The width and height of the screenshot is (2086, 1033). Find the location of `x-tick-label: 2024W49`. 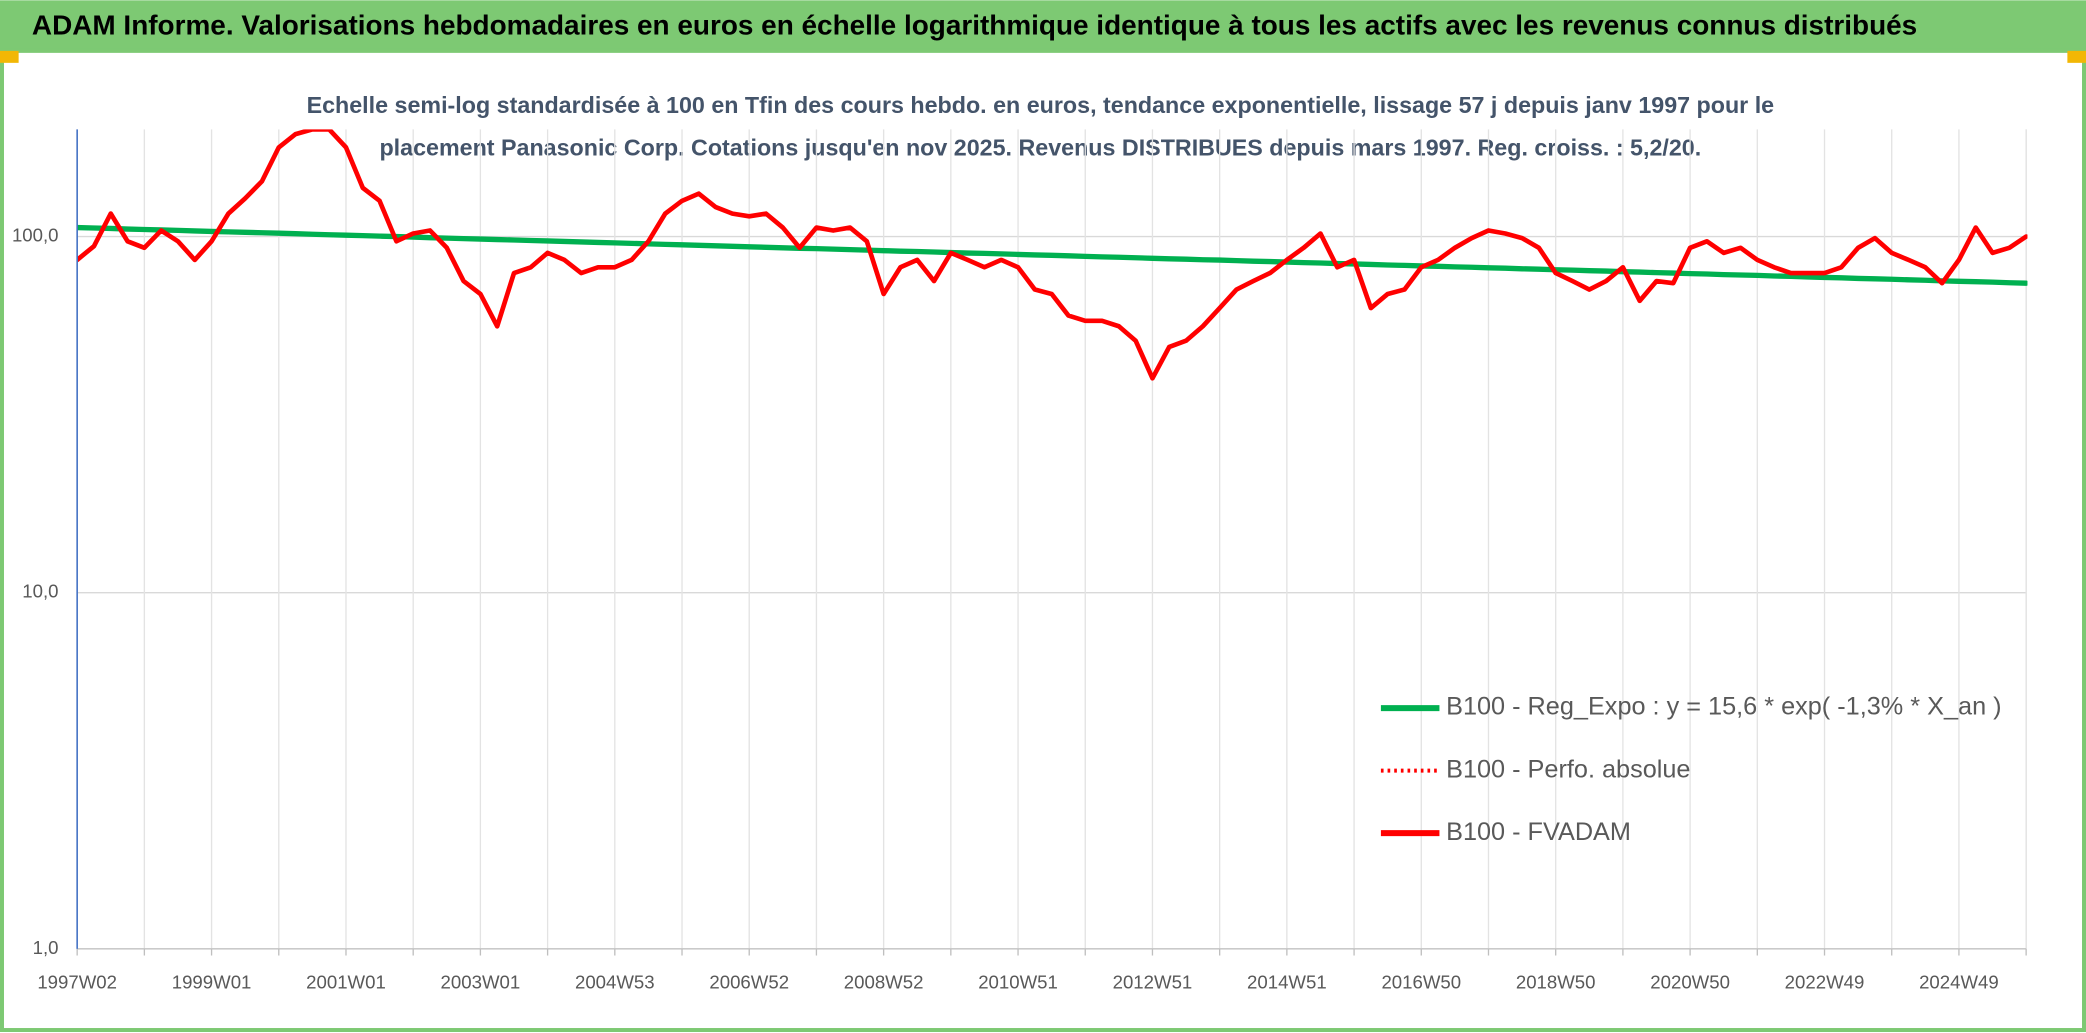

x-tick-label: 2024W49 is located at coordinates (1959, 981).